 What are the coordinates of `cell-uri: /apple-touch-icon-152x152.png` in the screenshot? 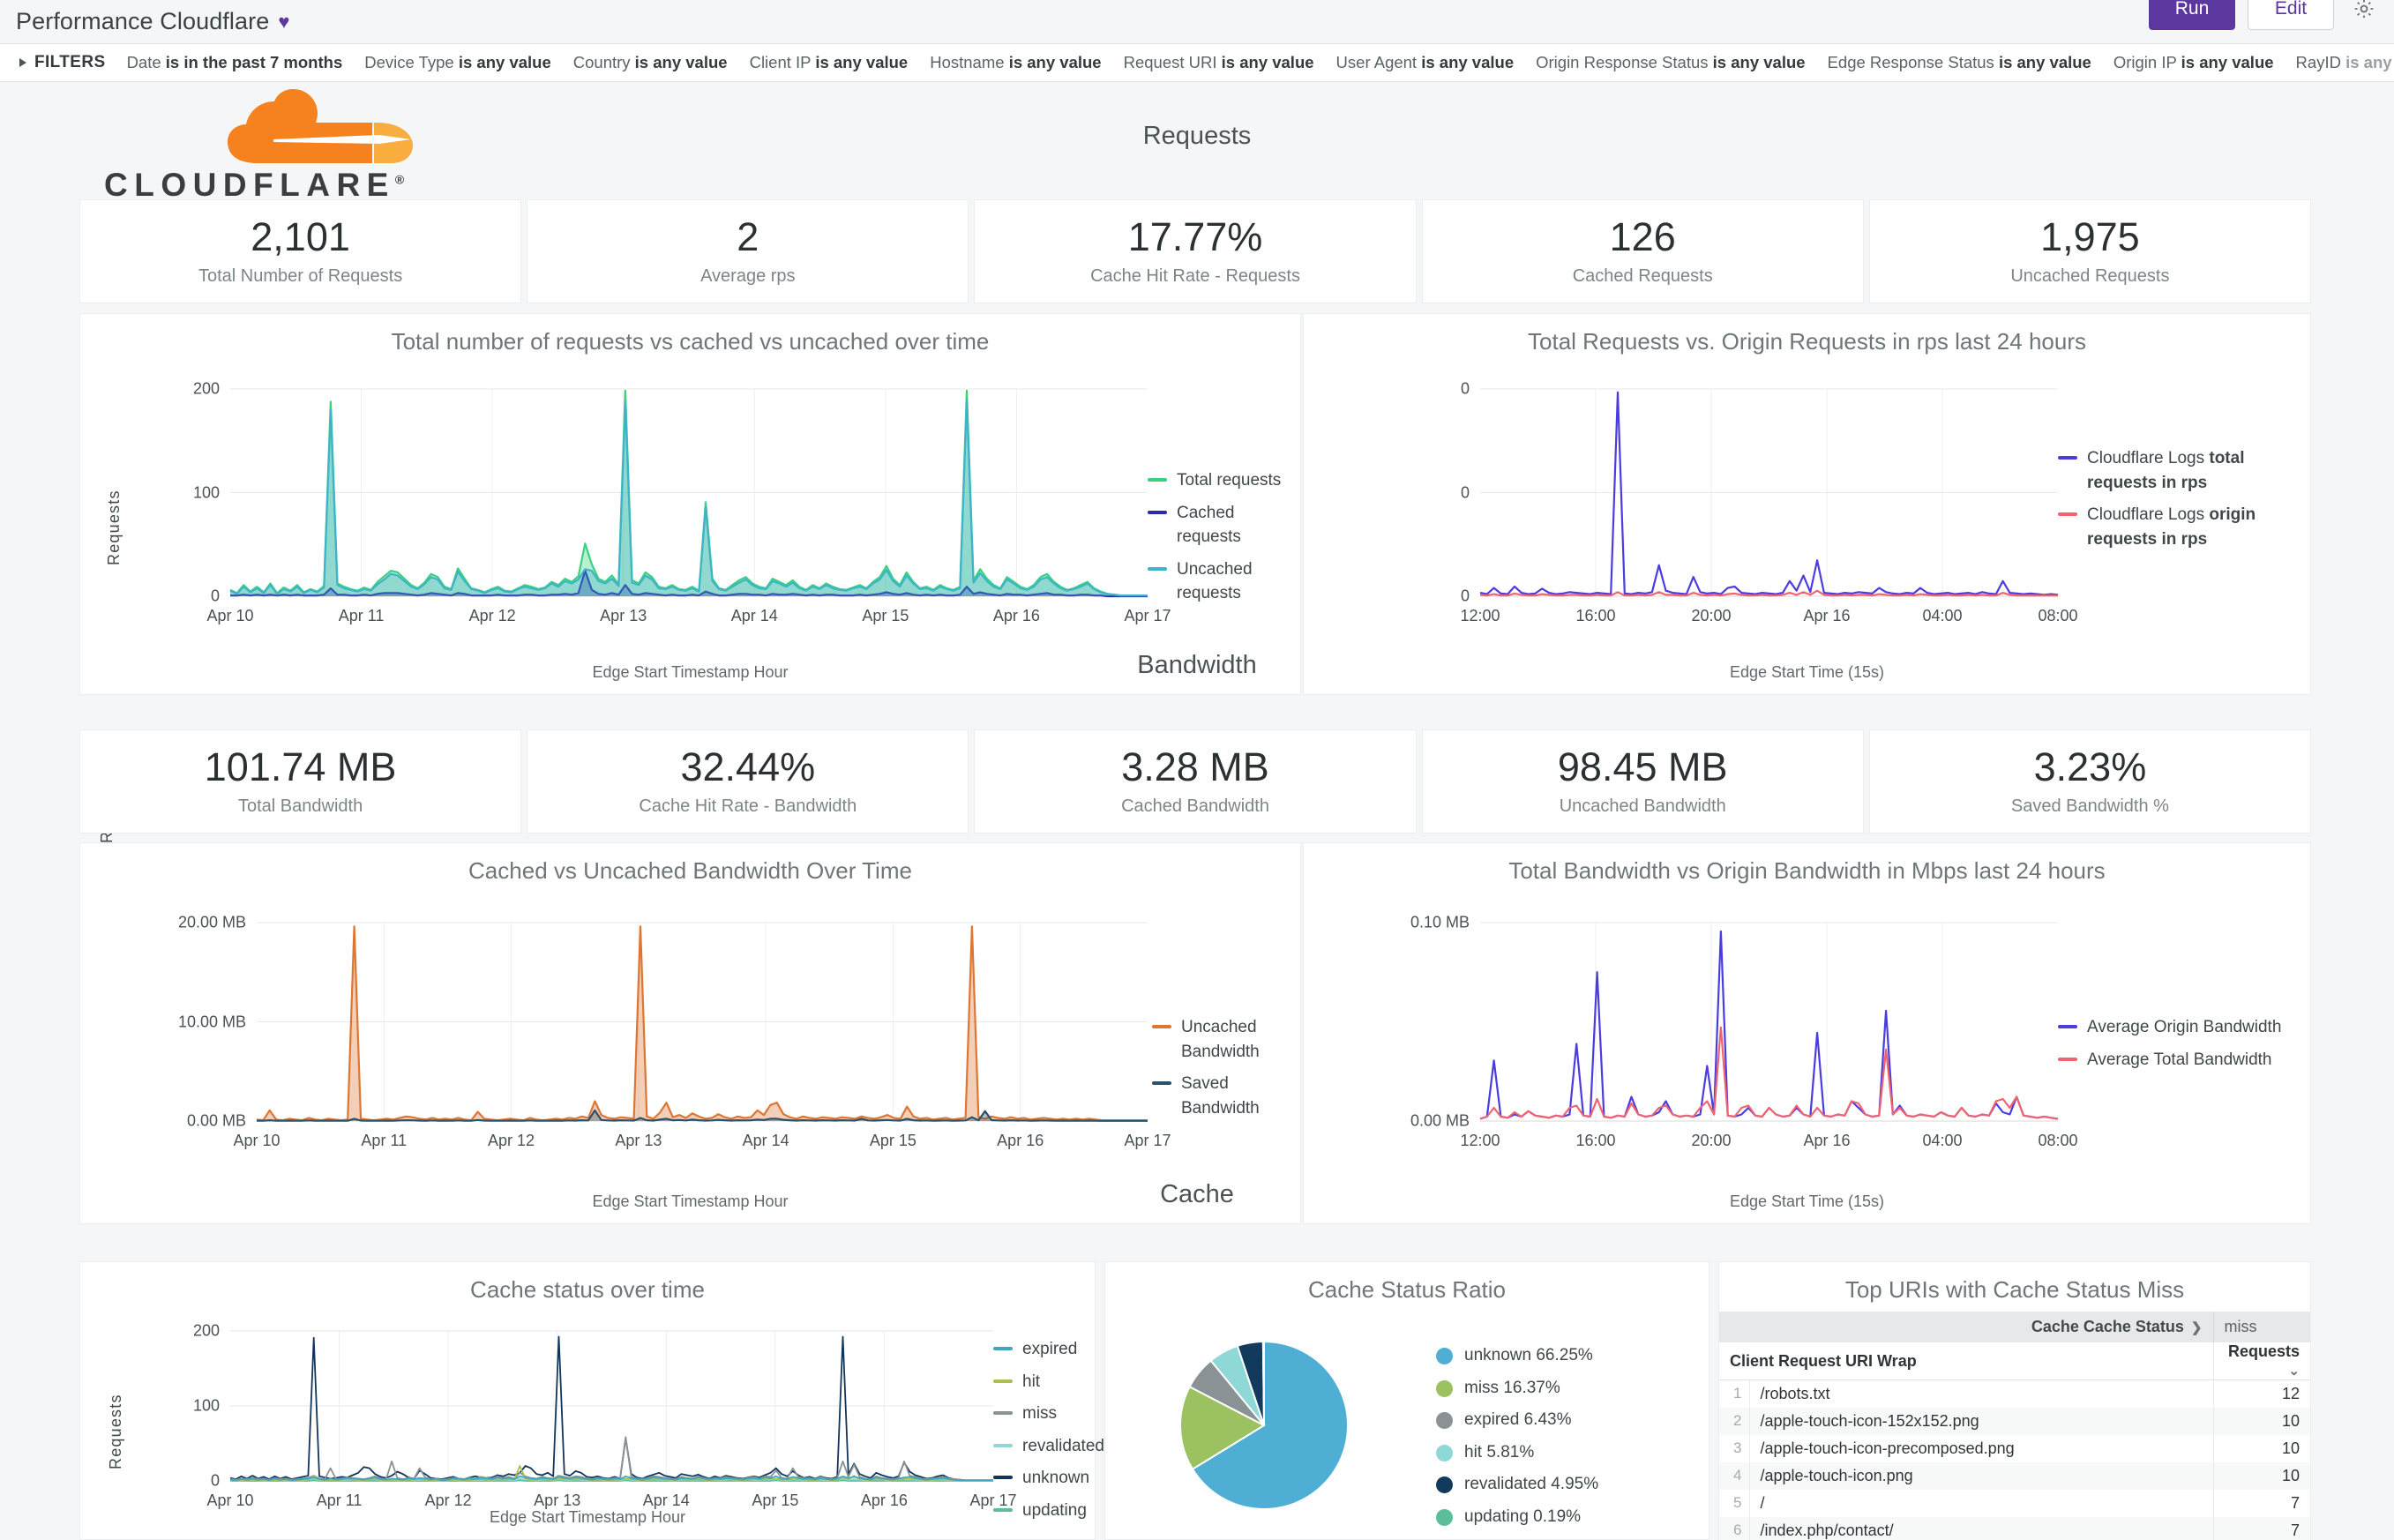 It's located at (1869, 1420).